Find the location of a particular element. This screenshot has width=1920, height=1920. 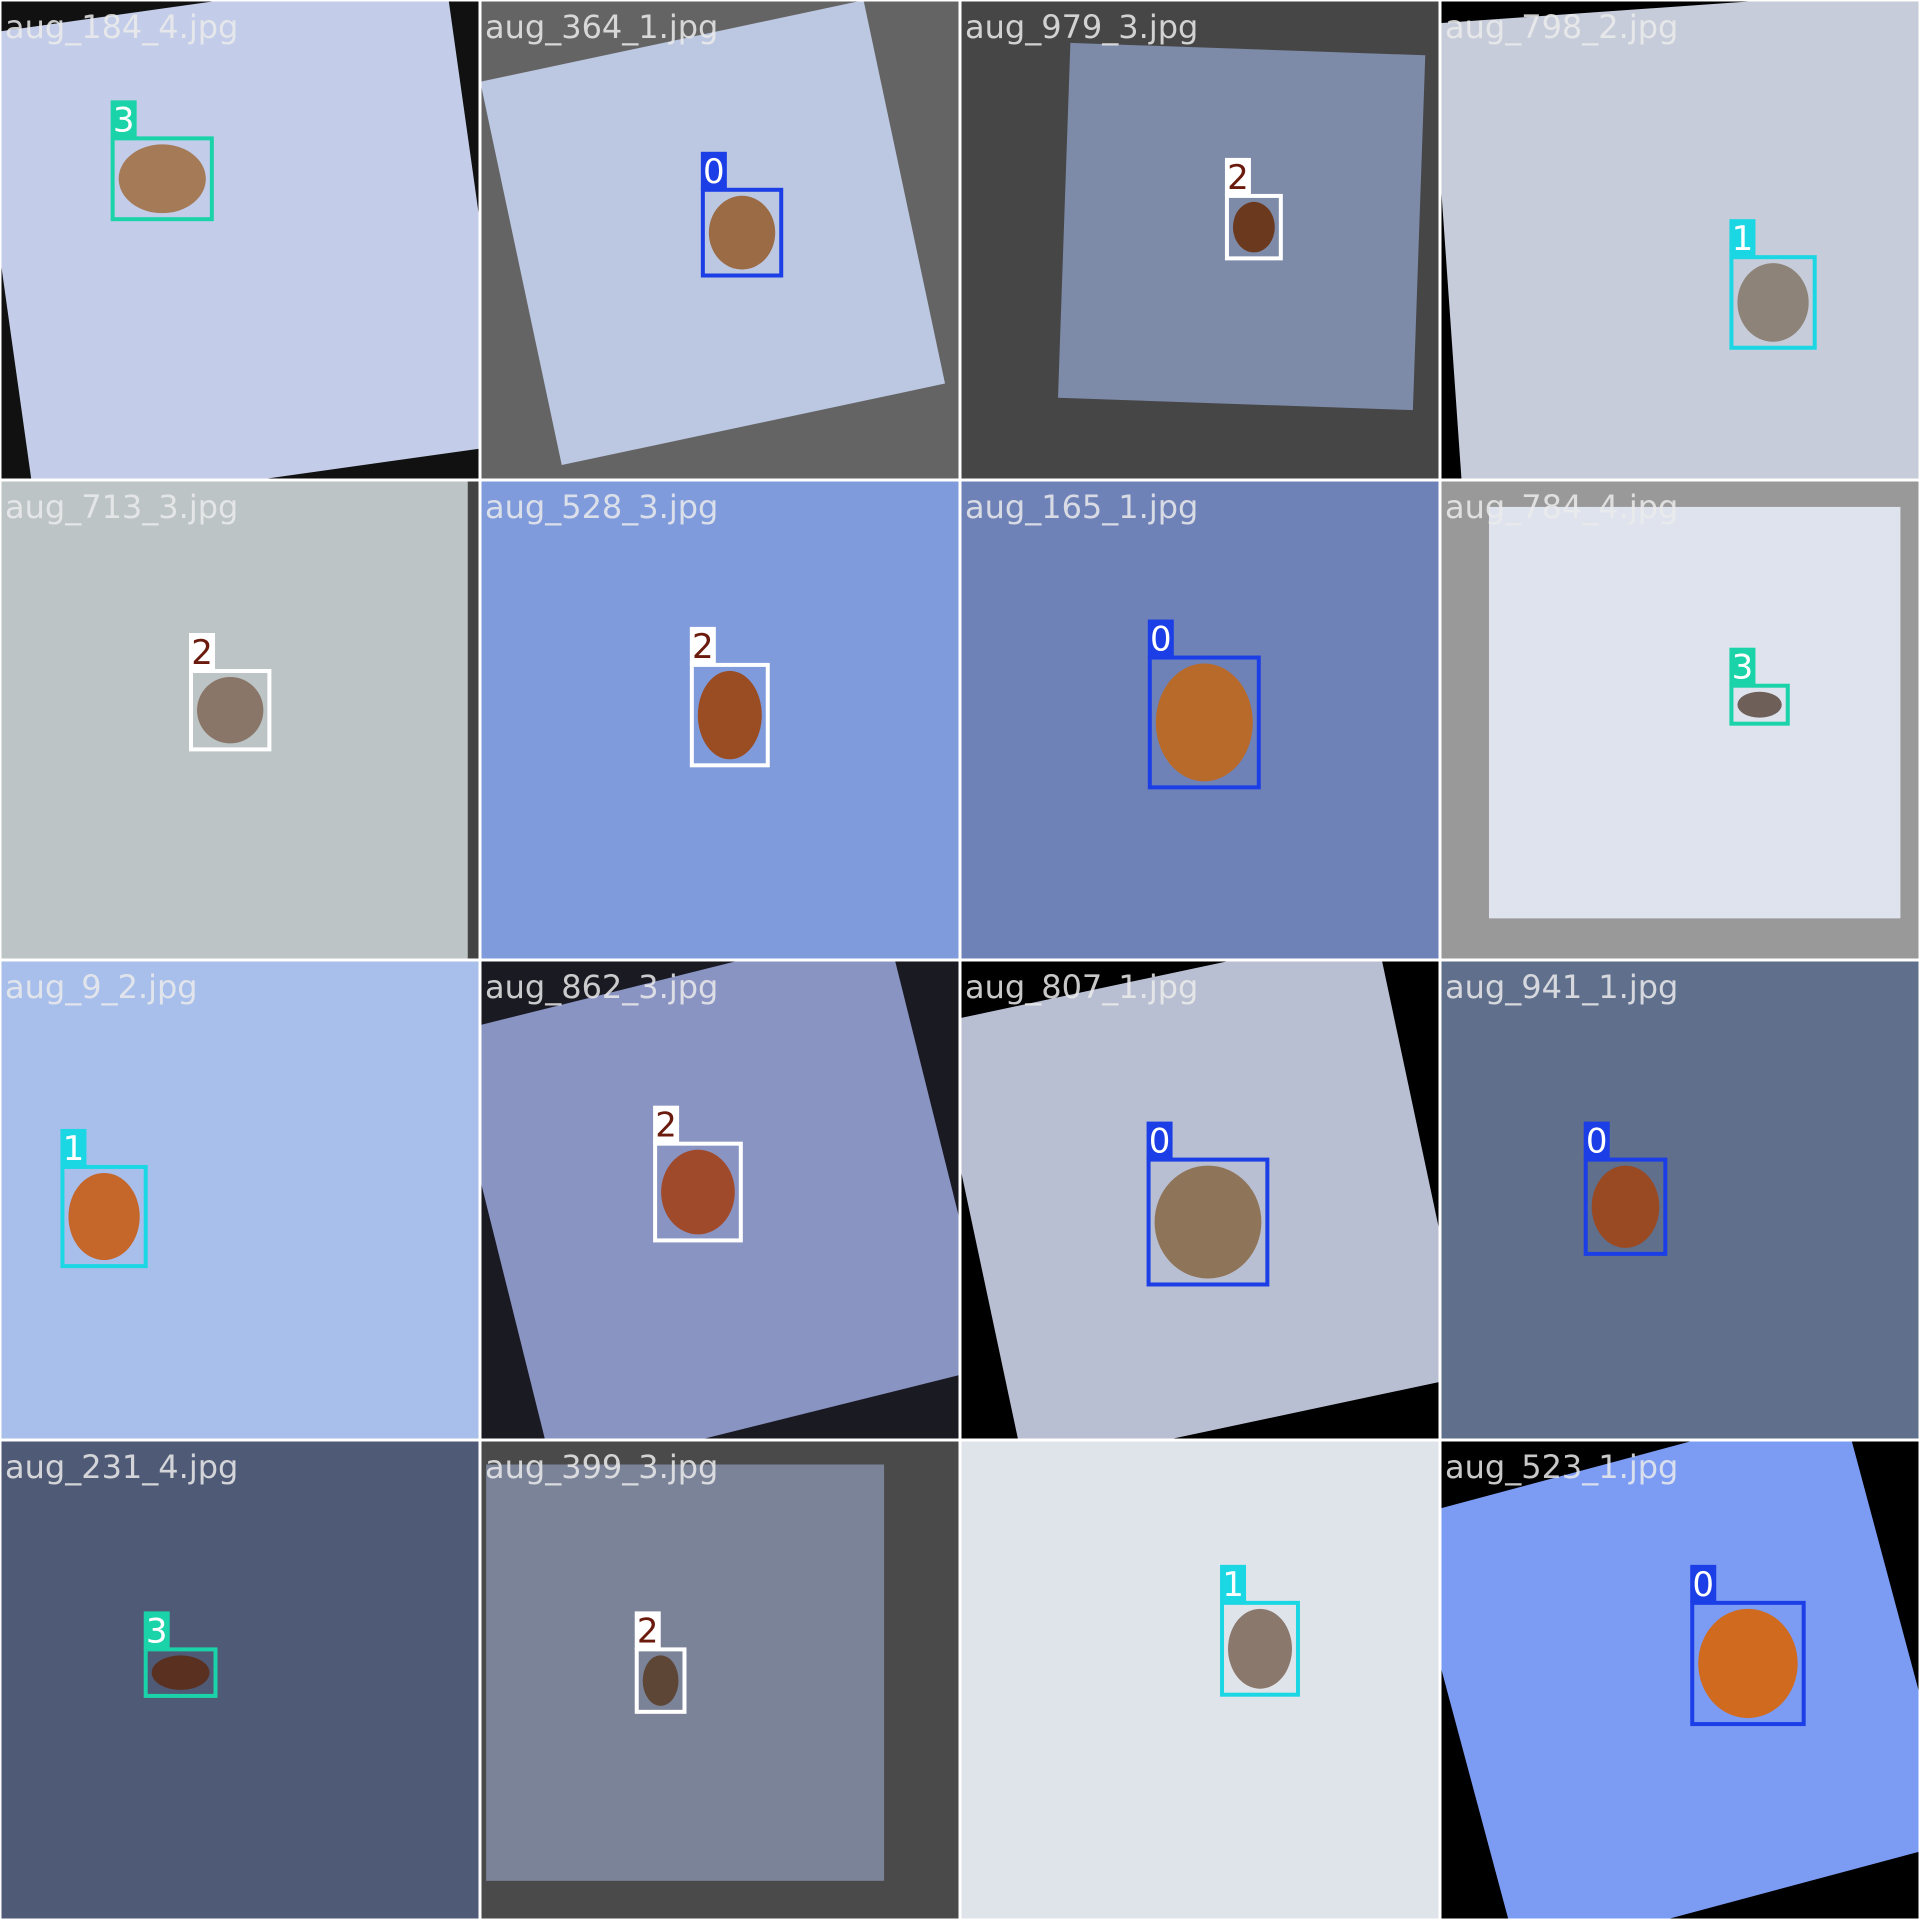

filename: aug_862_3.jpg is located at coordinates (601, 987).